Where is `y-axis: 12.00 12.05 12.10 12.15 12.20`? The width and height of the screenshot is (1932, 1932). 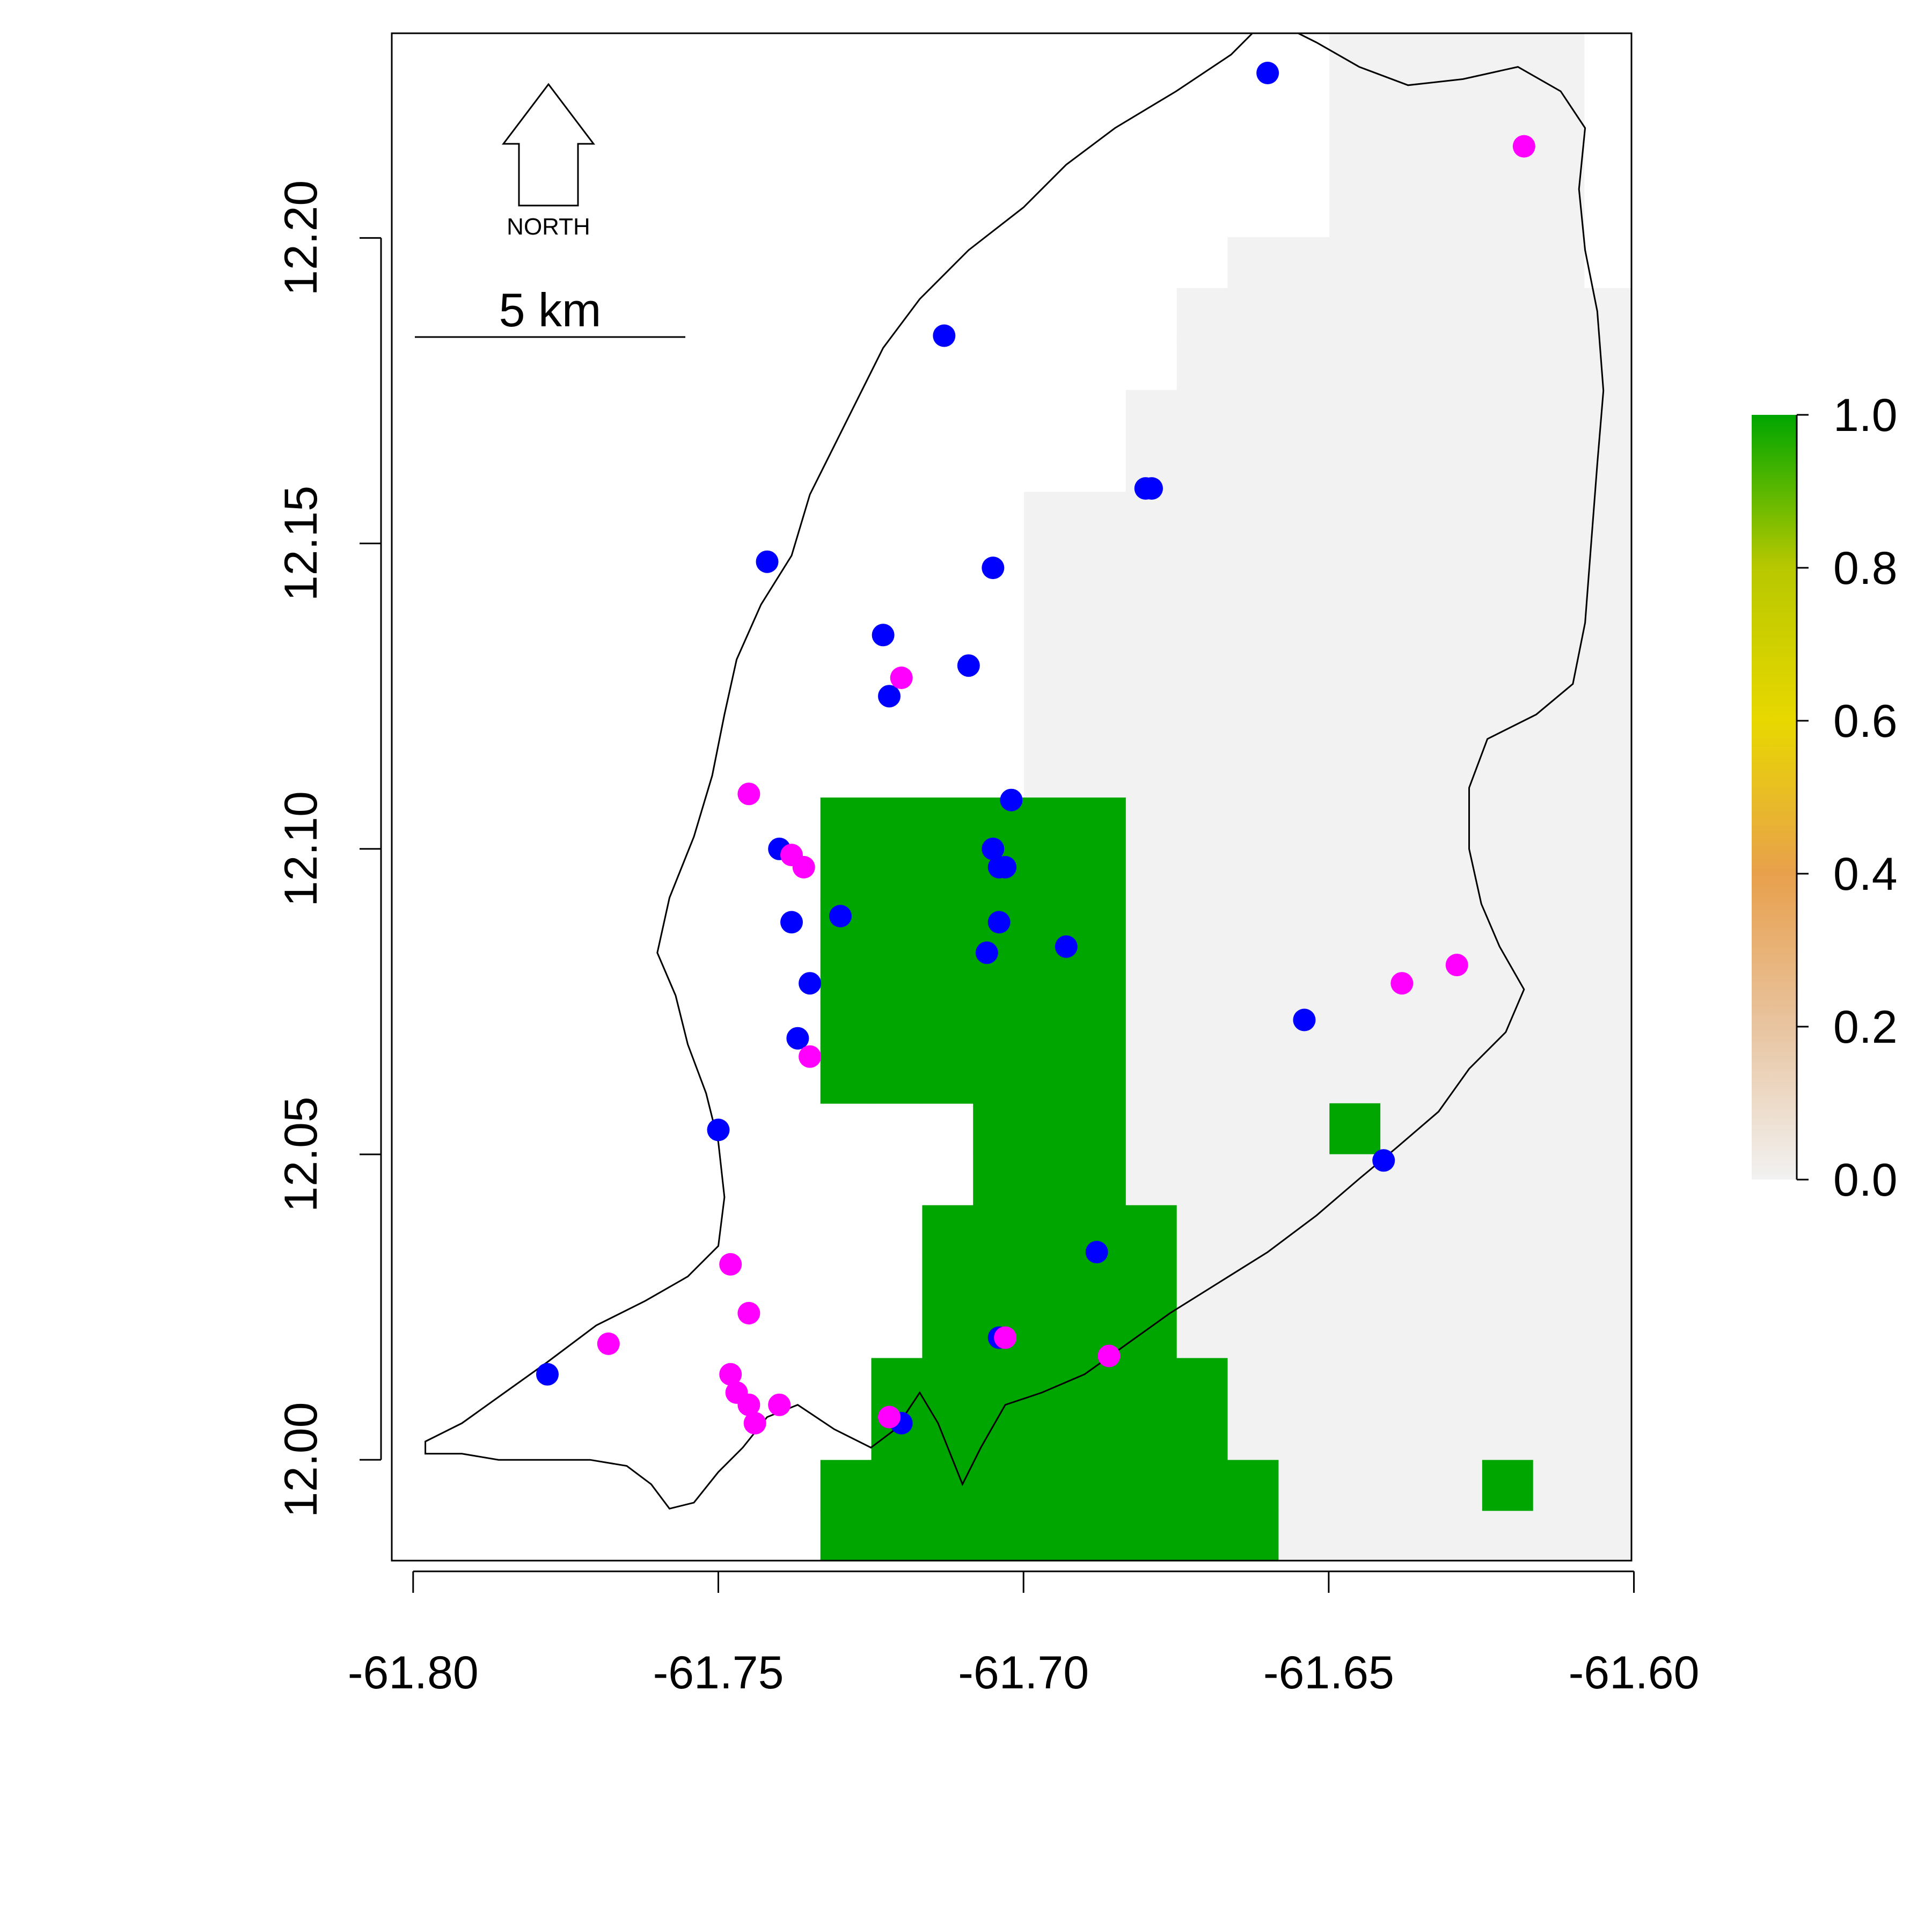 y-axis: 12.00 12.05 12.10 12.15 12.20 is located at coordinates (328, 849).